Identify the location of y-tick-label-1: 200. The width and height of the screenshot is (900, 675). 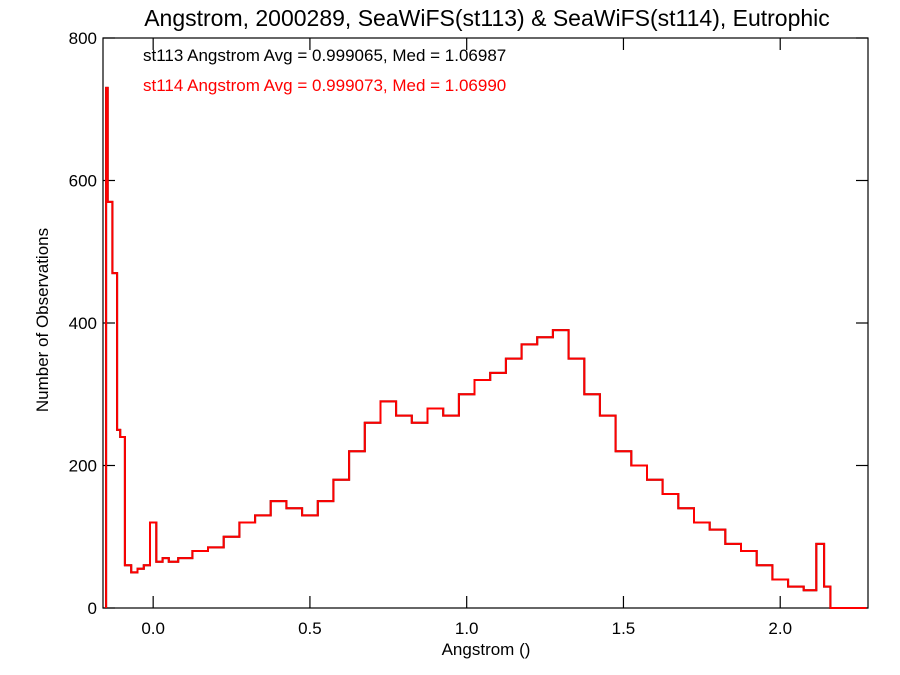
(83, 466).